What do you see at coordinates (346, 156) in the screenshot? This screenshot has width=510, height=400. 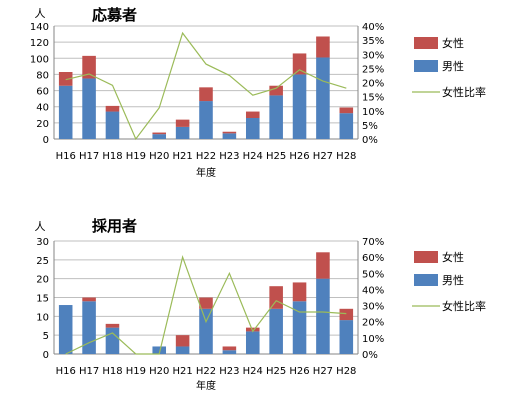 I see `x-tick-label: H28` at bounding box center [346, 156].